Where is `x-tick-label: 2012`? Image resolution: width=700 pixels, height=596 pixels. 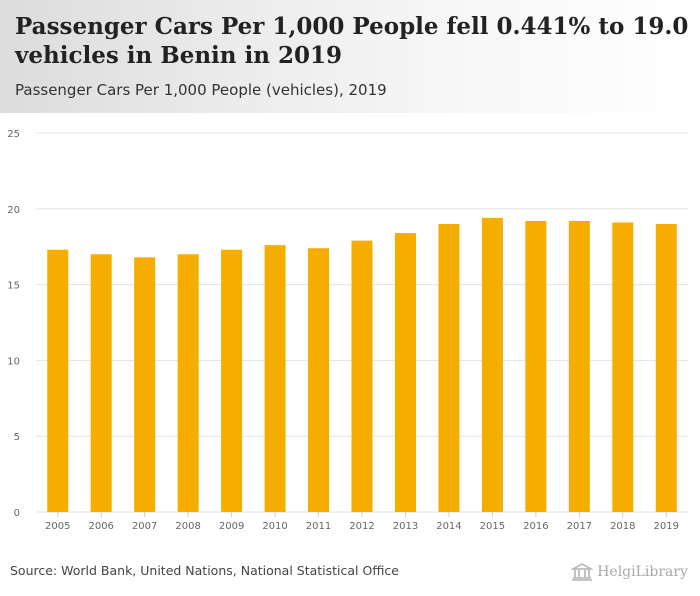 x-tick-label: 2012 is located at coordinates (361, 526).